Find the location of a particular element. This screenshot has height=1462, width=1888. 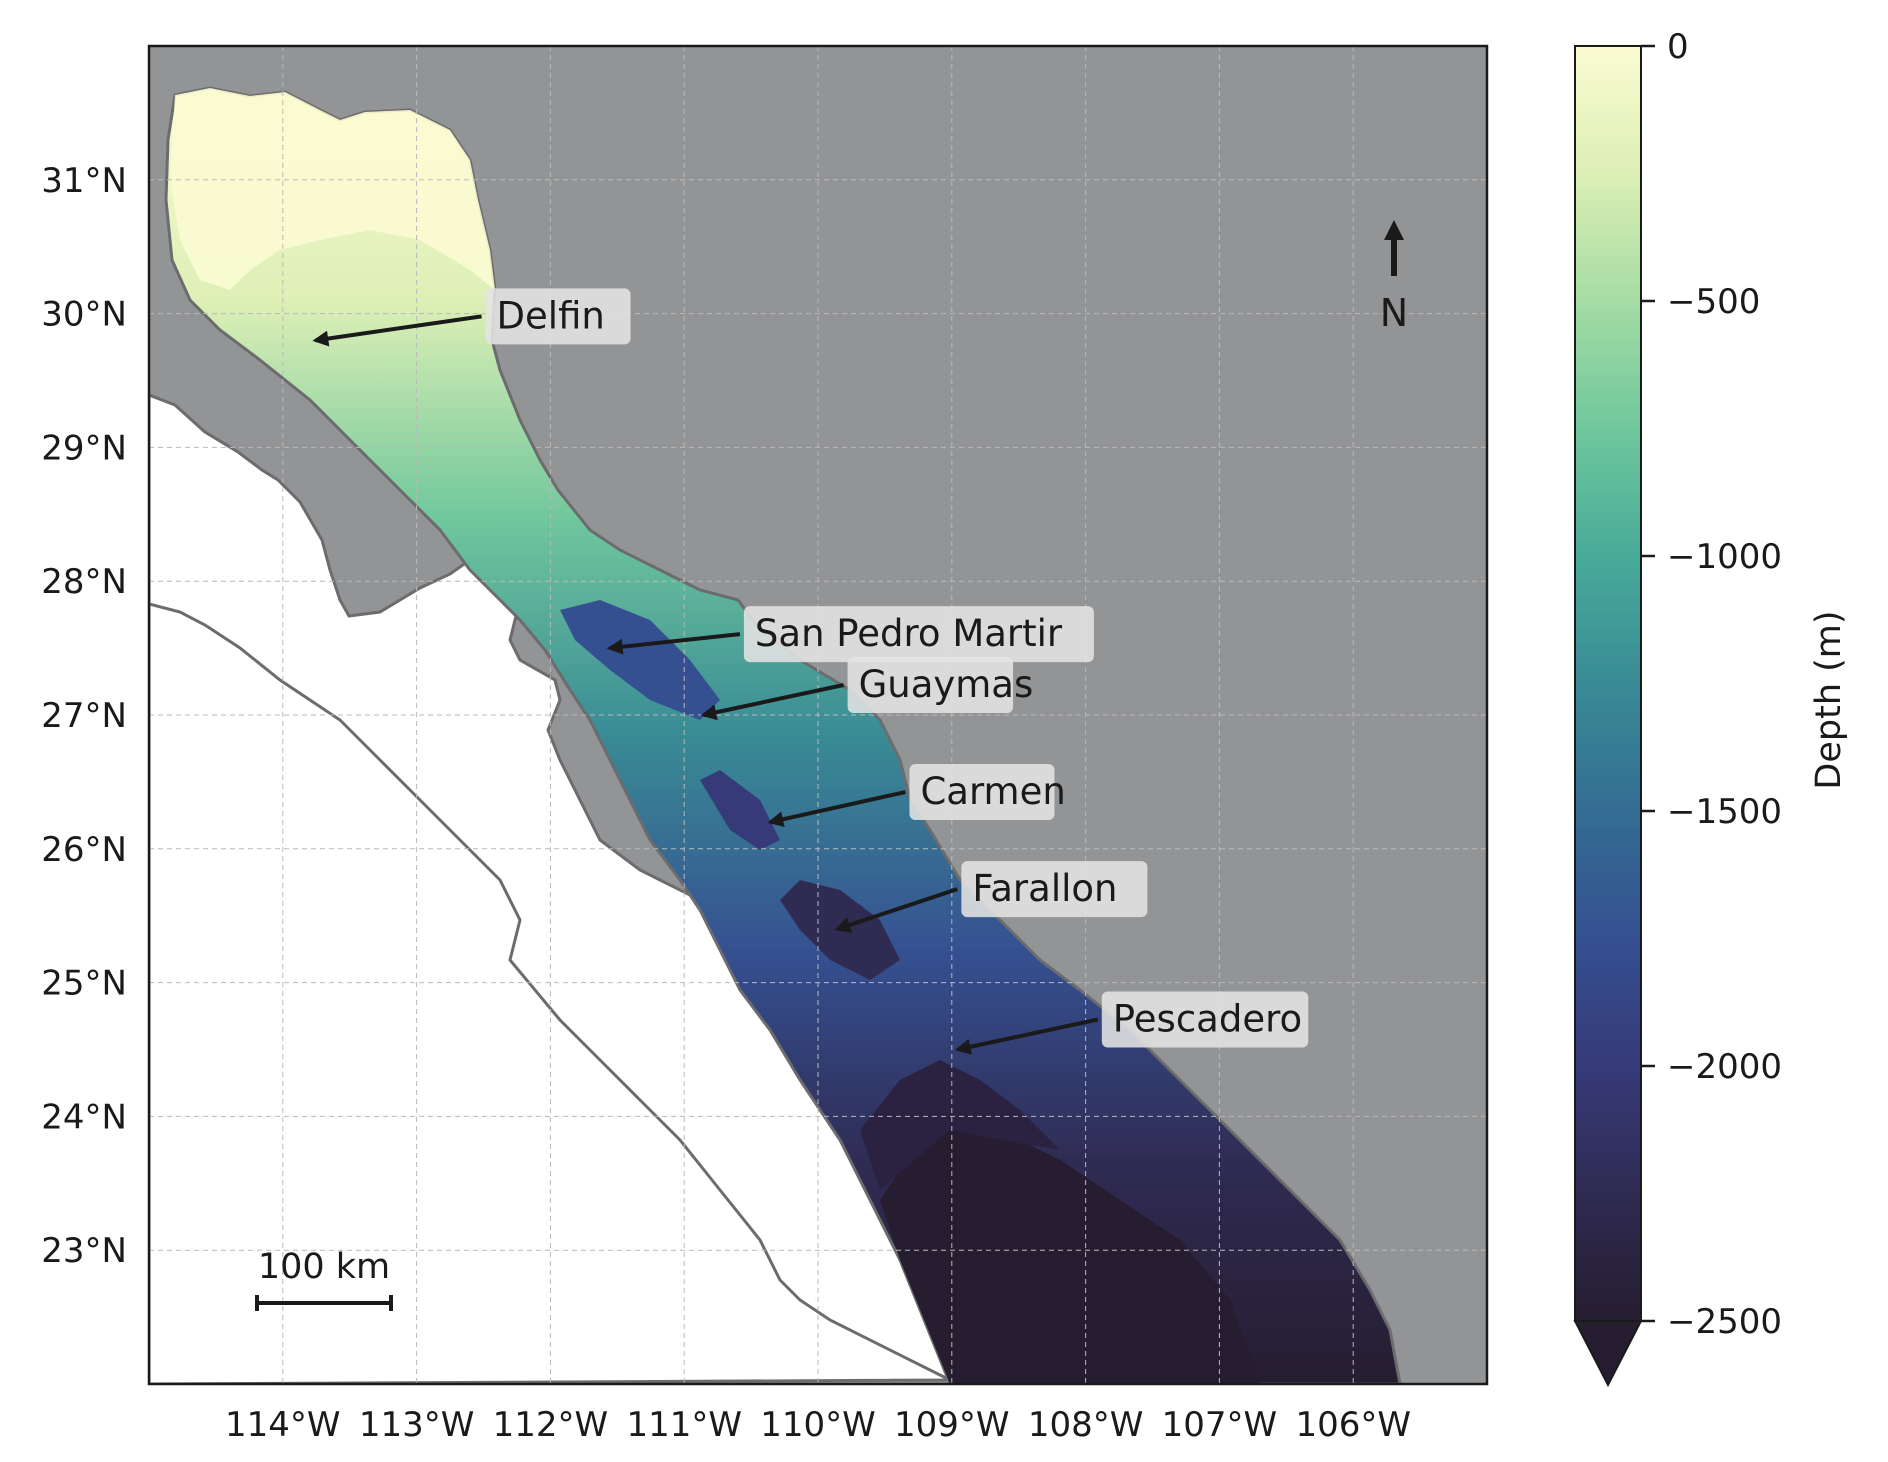

lat-tick-label: 29°N is located at coordinates (84, 448).